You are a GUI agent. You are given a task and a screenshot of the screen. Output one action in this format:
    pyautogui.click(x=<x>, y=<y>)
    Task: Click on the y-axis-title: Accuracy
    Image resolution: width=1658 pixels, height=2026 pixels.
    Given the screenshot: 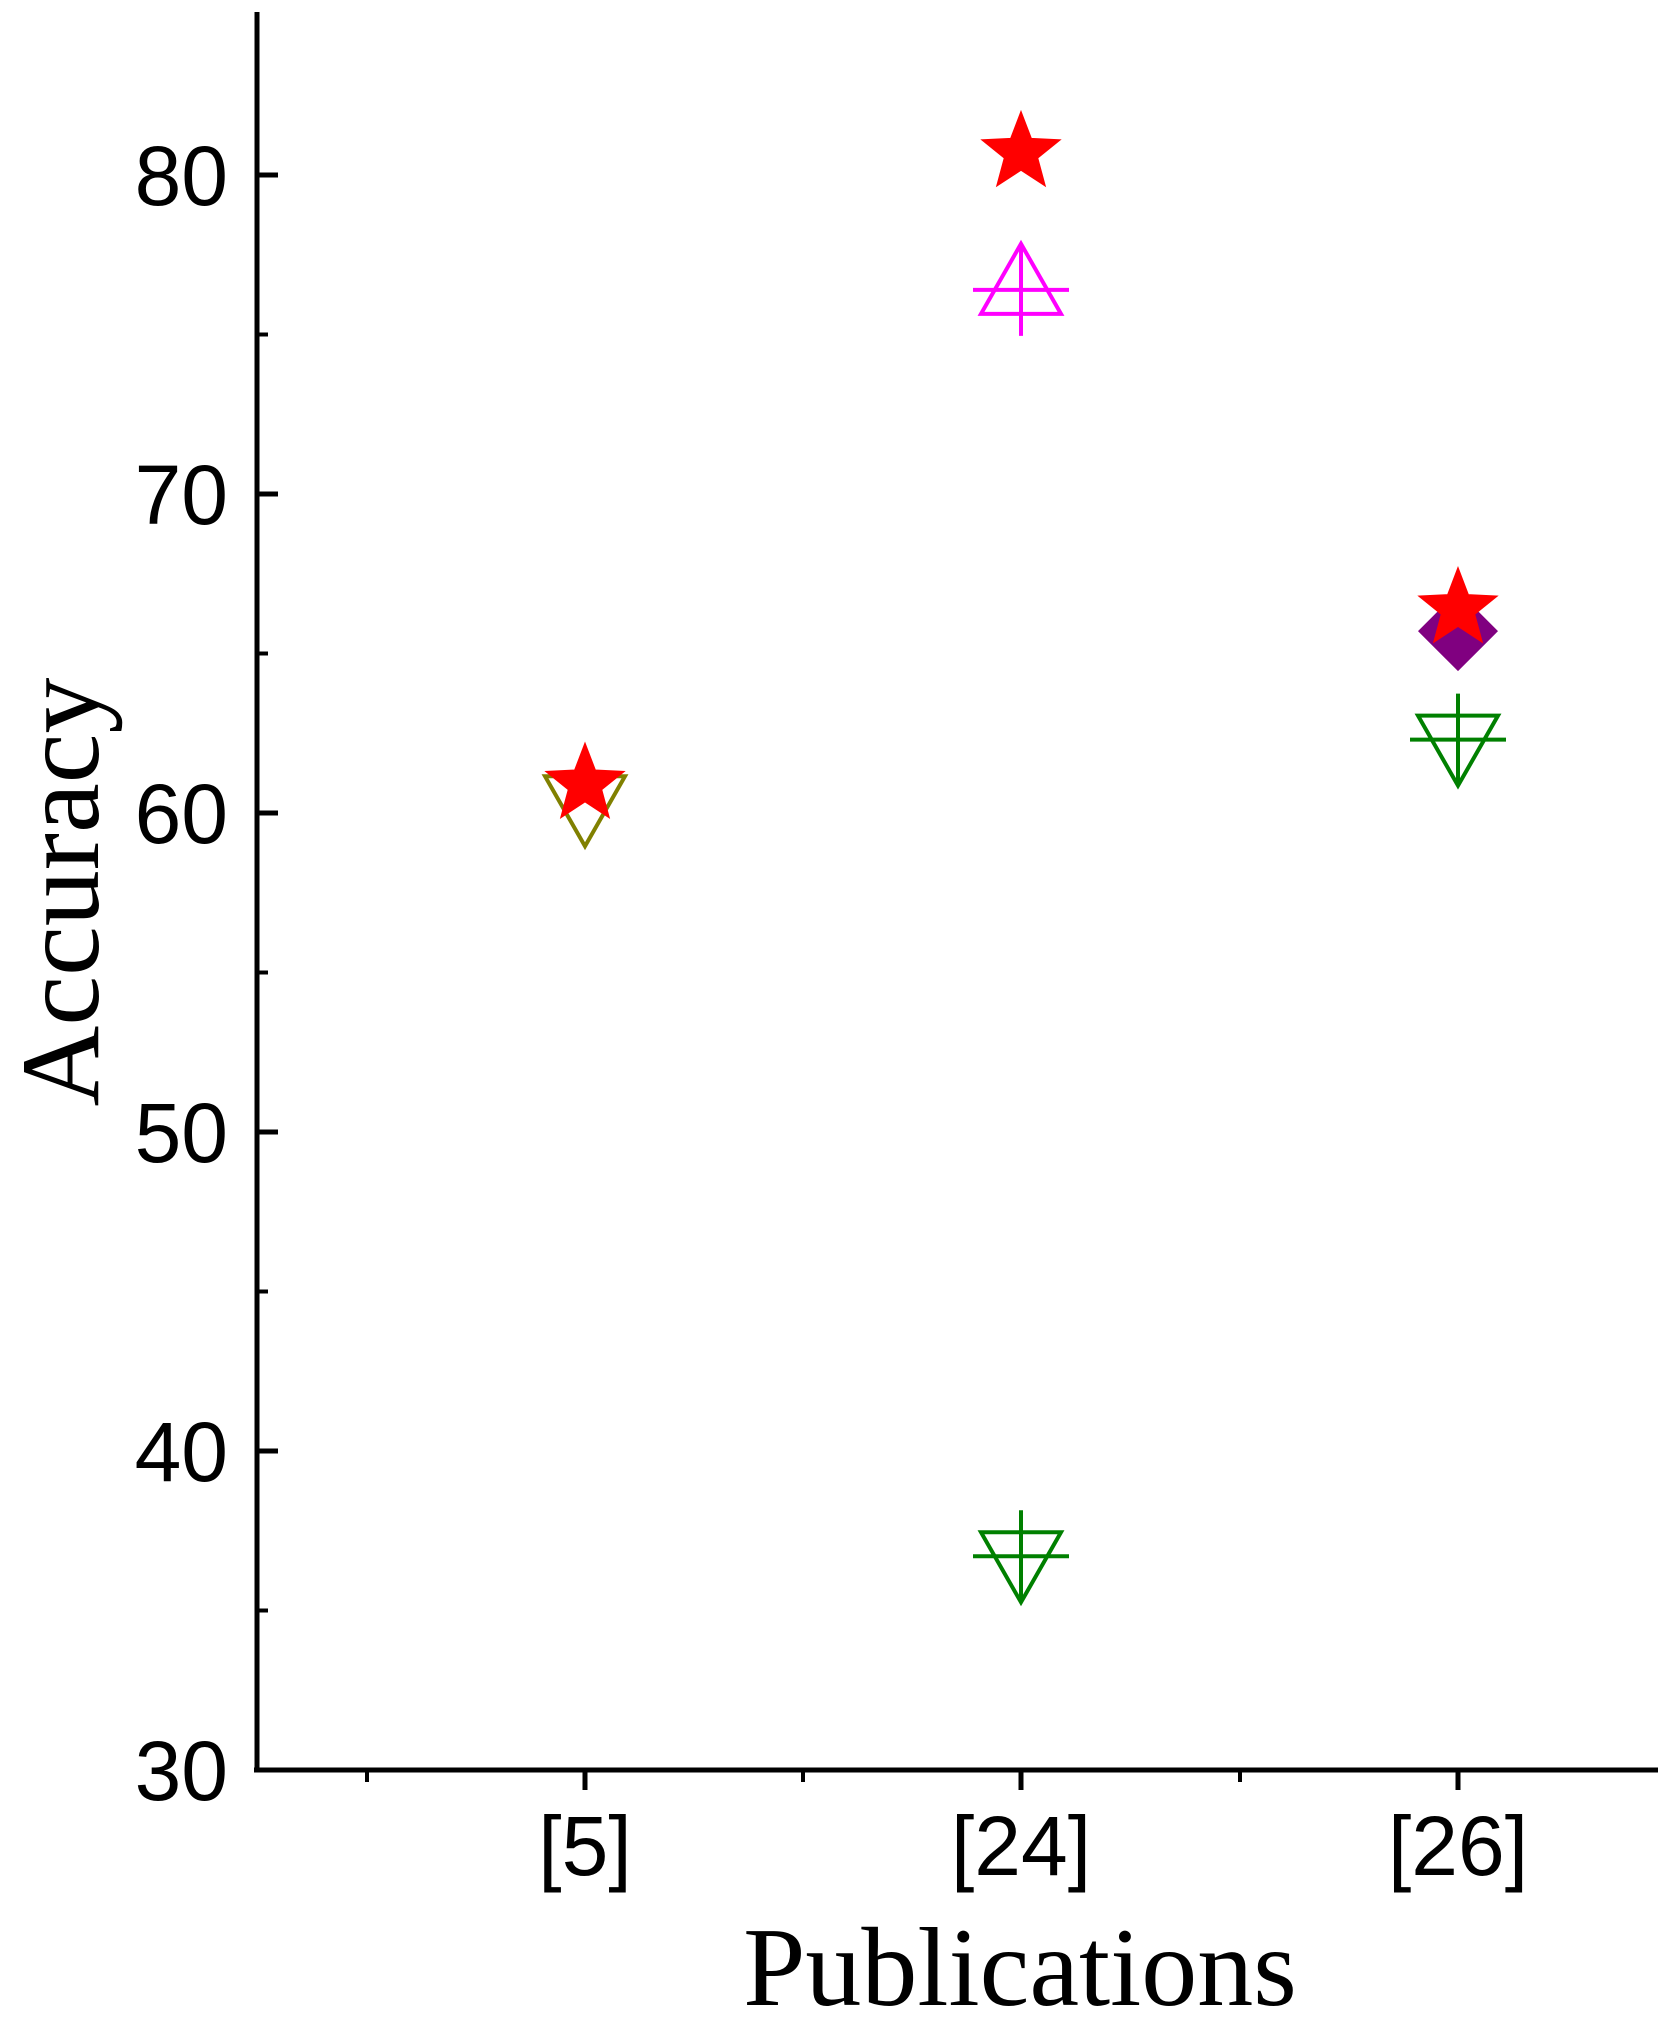 What is the action you would take?
    pyautogui.click(x=61, y=891)
    